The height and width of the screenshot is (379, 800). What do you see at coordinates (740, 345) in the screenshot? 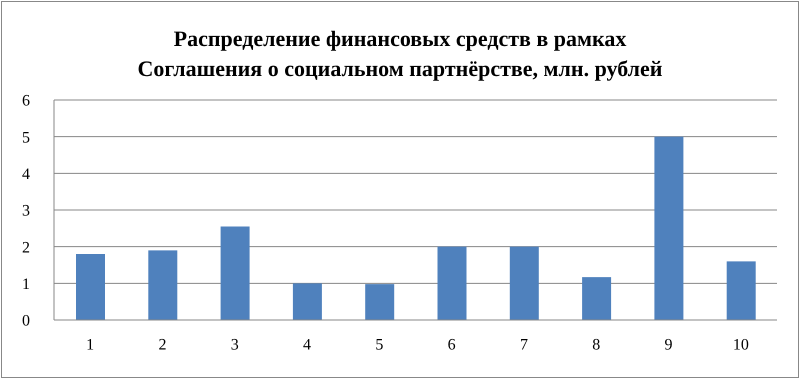
I see `x-tick-label: 10` at bounding box center [740, 345].